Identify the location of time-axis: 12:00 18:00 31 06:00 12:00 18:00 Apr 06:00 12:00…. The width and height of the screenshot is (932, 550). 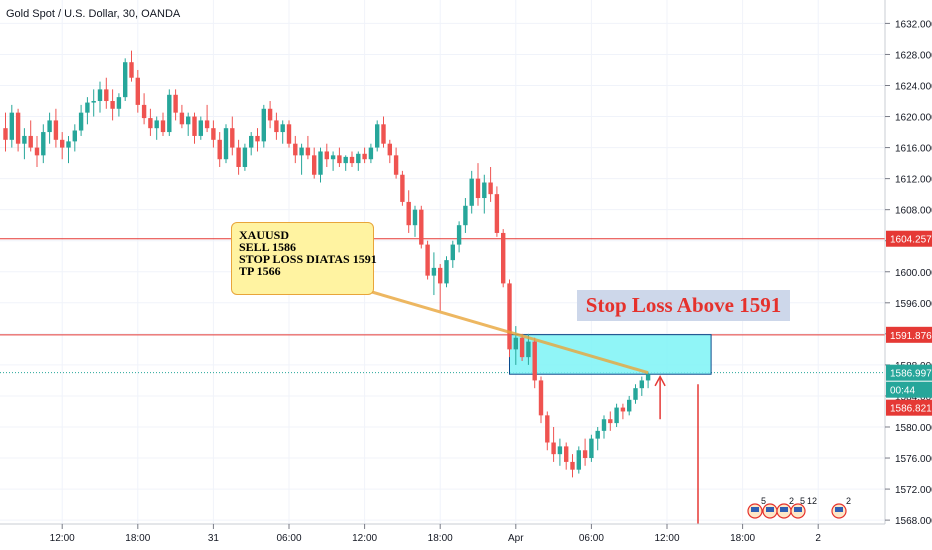
(436, 534).